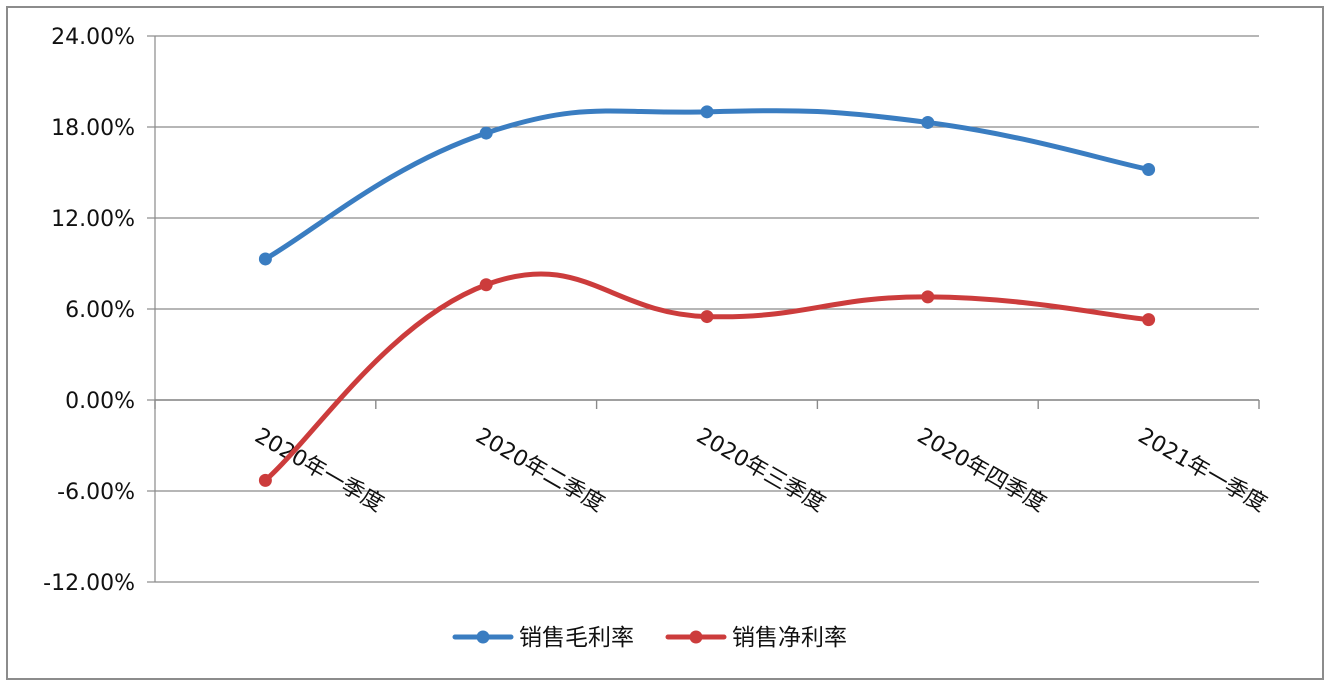 The width and height of the screenshot is (1334, 690). I want to click on x-tick-label: 2021年一季度, so click(1202, 471).